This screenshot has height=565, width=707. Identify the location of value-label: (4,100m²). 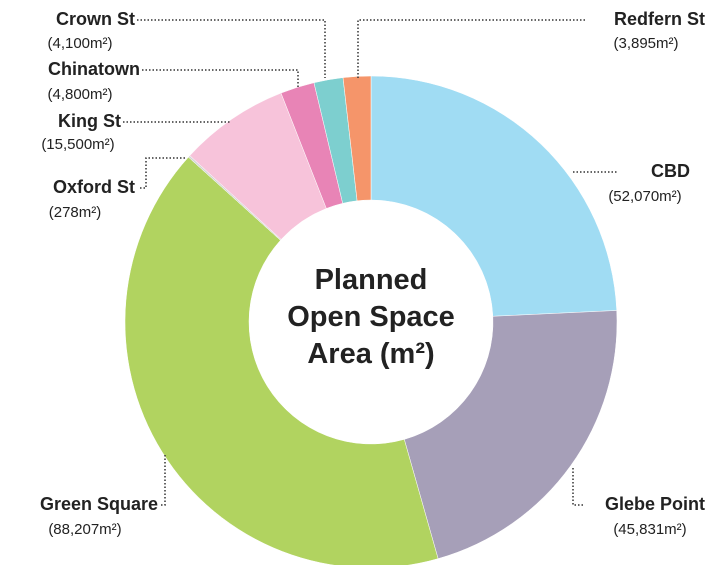
(79, 43).